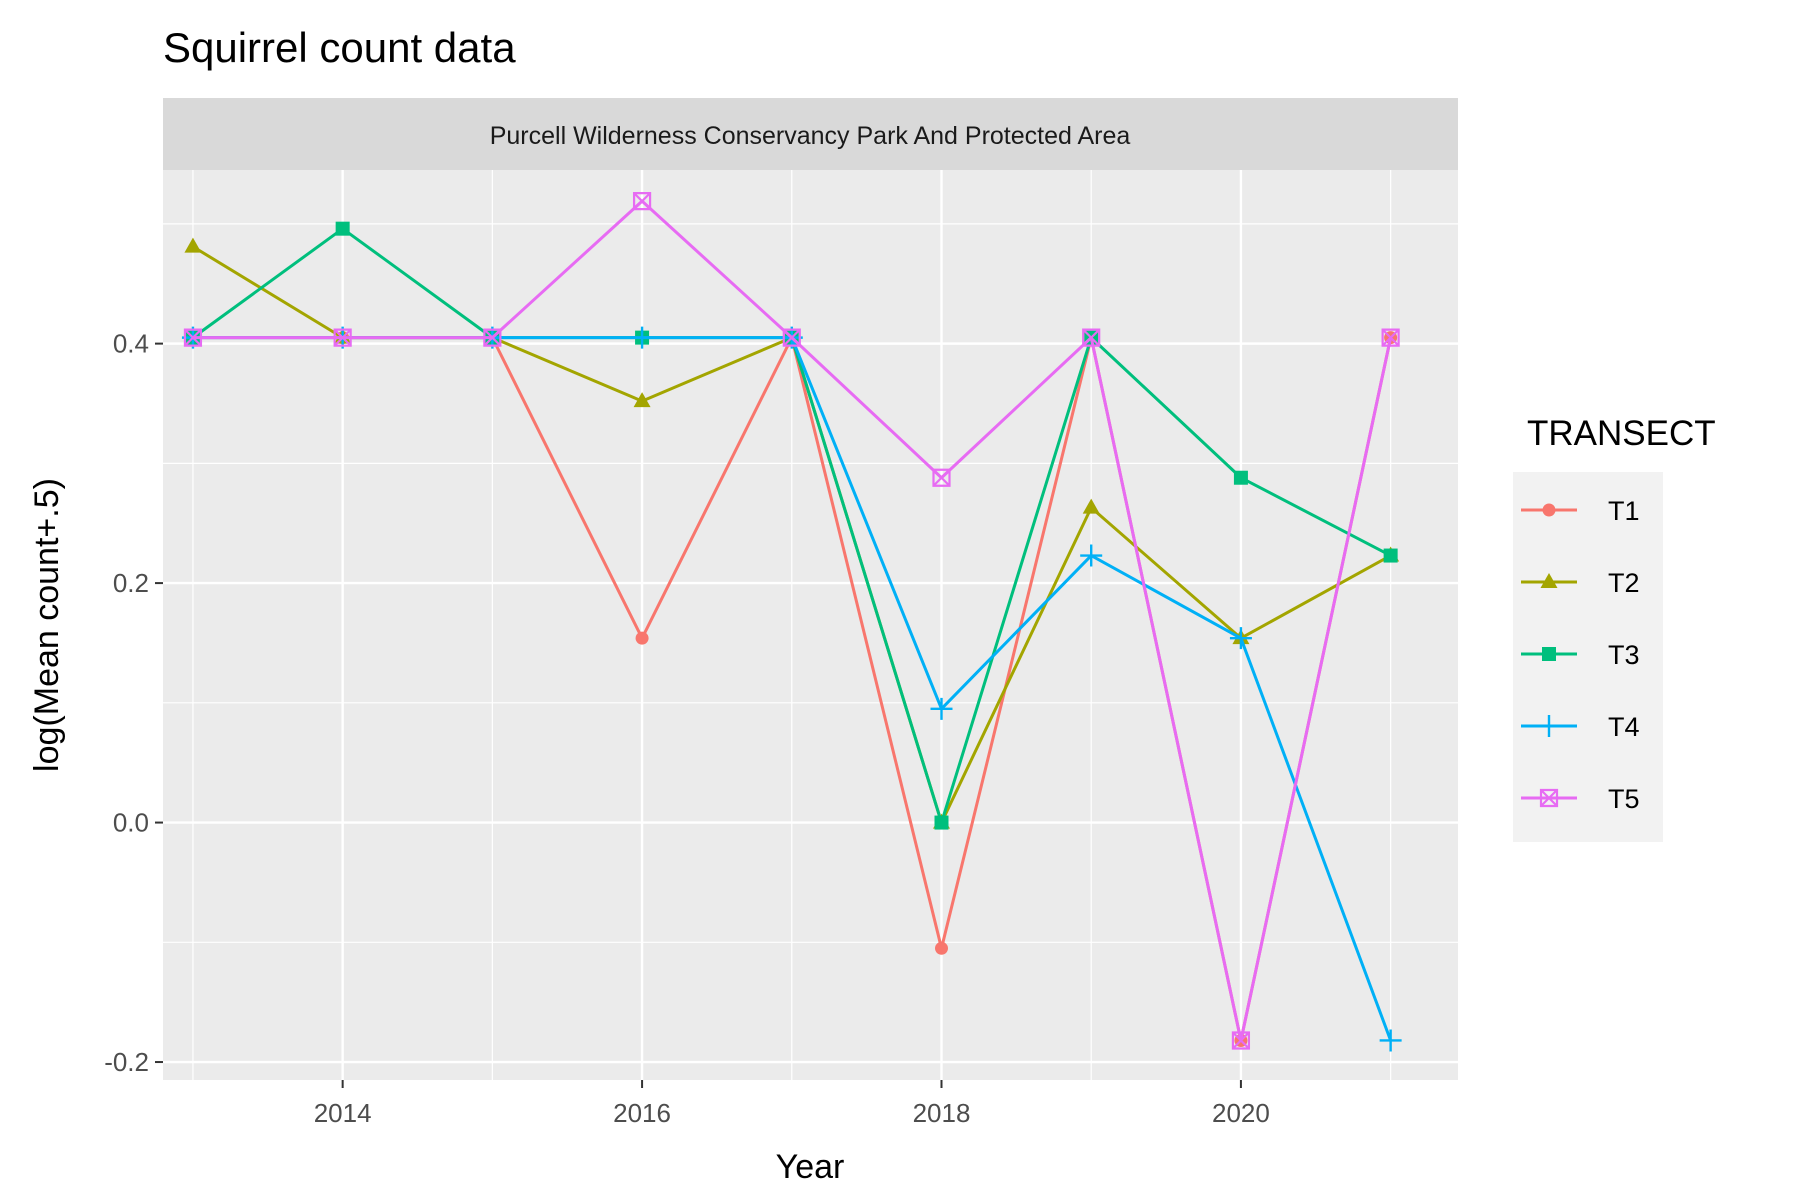 The height and width of the screenshot is (1200, 1800). What do you see at coordinates (126, 1062) in the screenshot?
I see `y-tick-label: -0.2` at bounding box center [126, 1062].